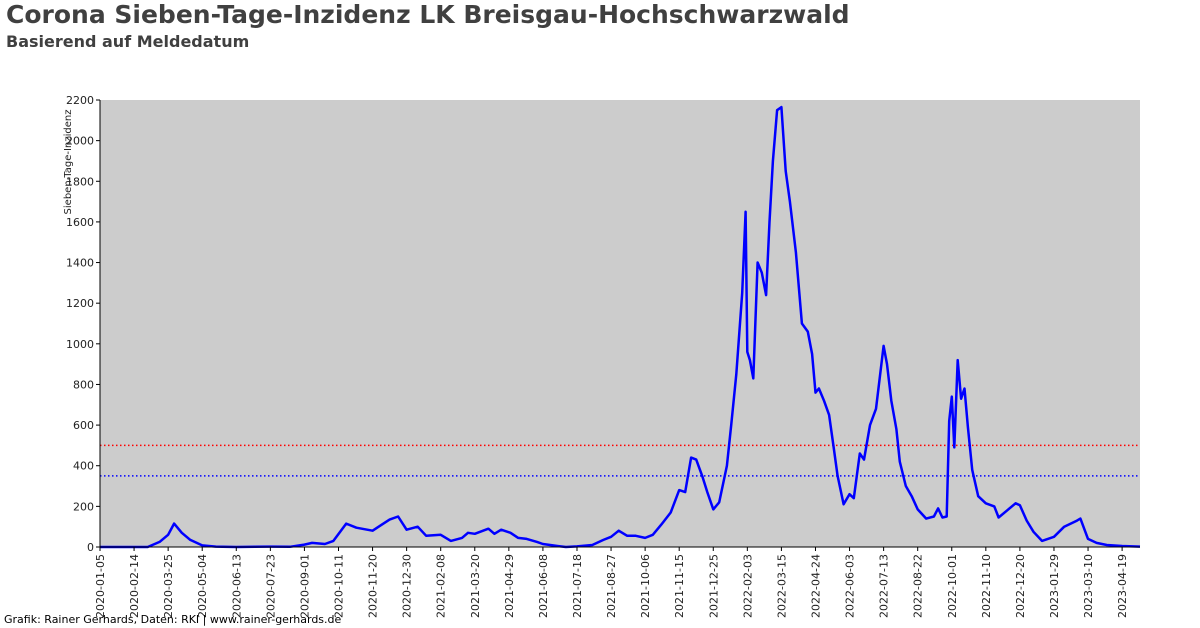 Image resolution: width=1200 pixels, height=628 pixels. What do you see at coordinates (781, 586) in the screenshot?
I see `x-tick-label: 2022-03-15` at bounding box center [781, 586].